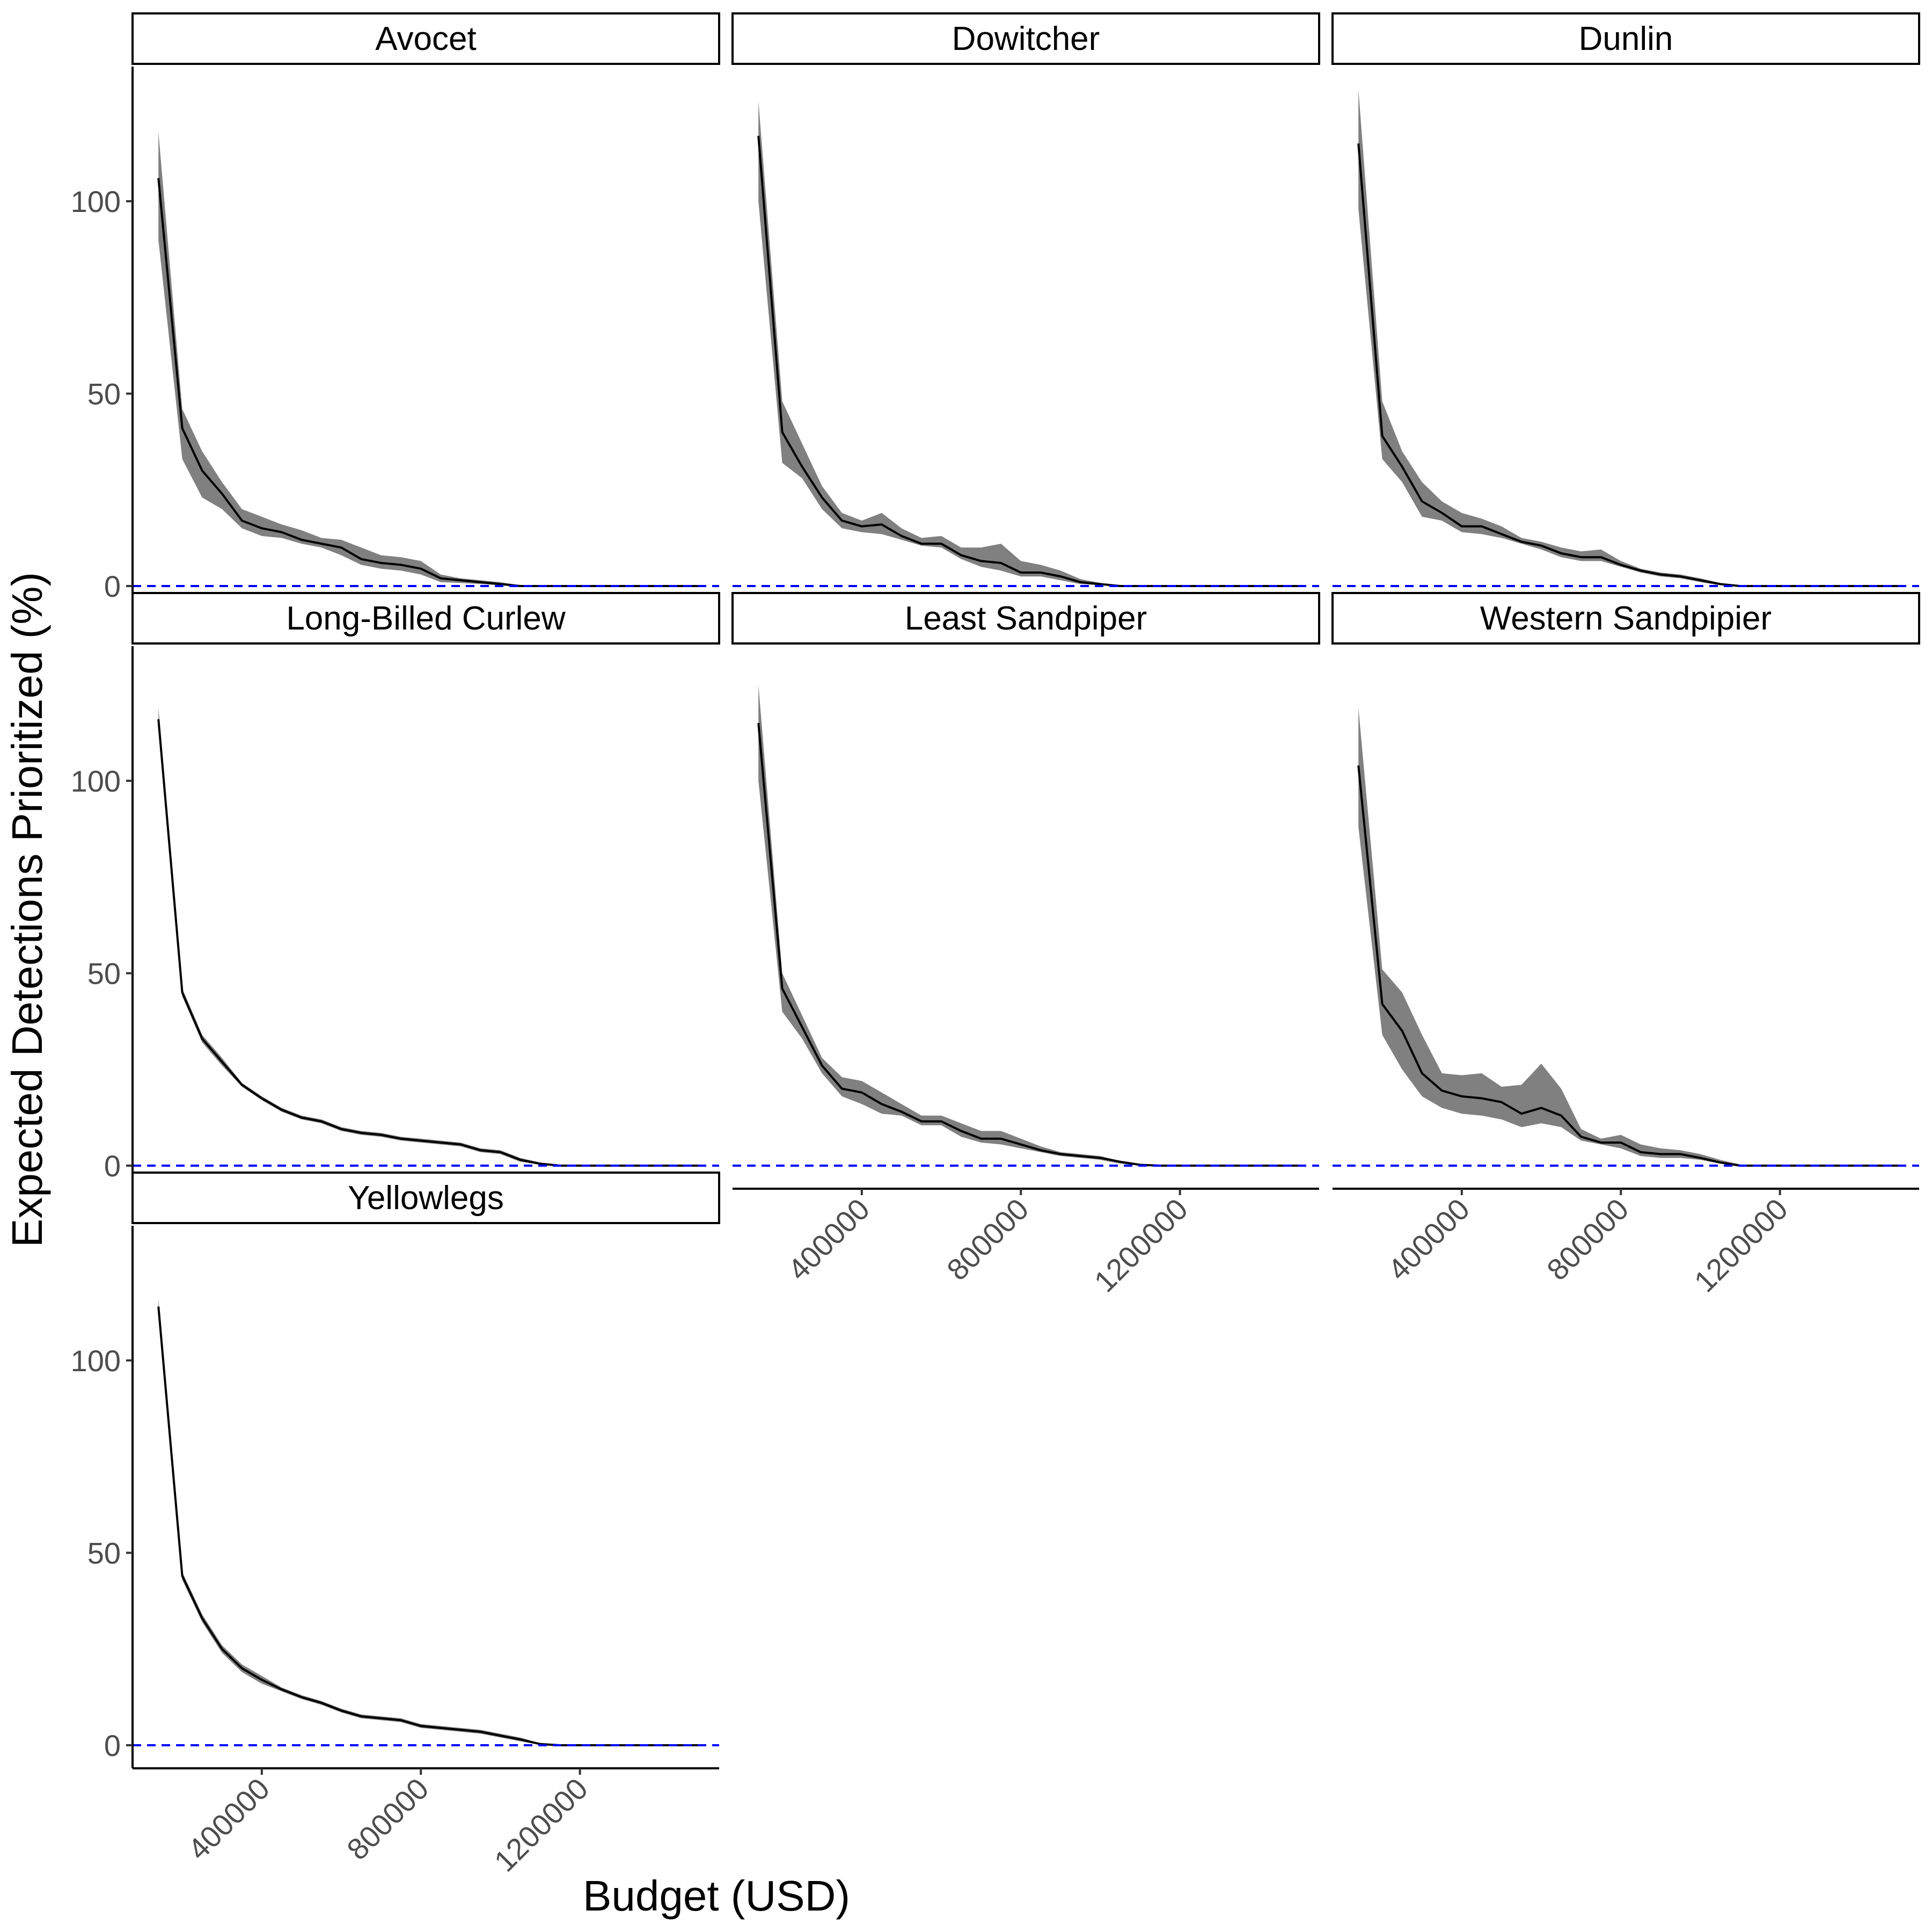  Describe the element at coordinates (27, 909) in the screenshot. I see `y-axis-title: Expected Detections Prioritized (%)` at that location.